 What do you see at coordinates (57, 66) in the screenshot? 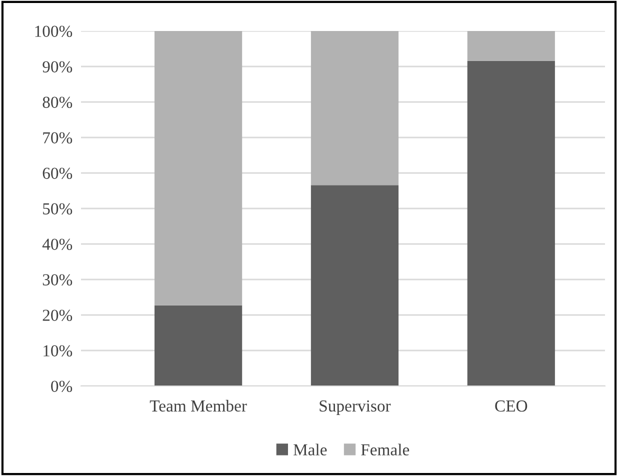
I see `y-tick-label: 90%` at bounding box center [57, 66].